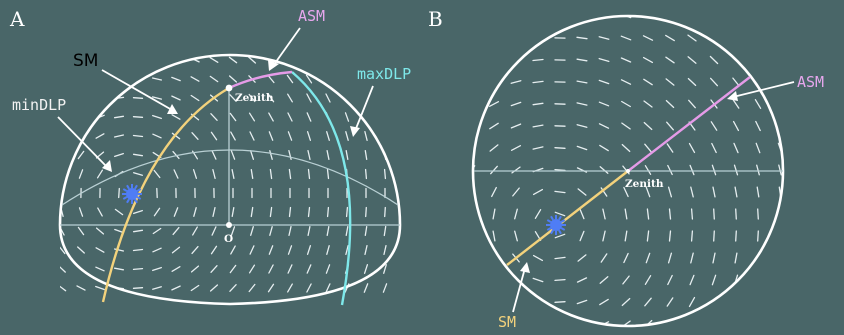 The image size is (844, 335). What do you see at coordinates (165, 194) in the screenshot?
I see `solar-meridian-curve` at bounding box center [165, 194].